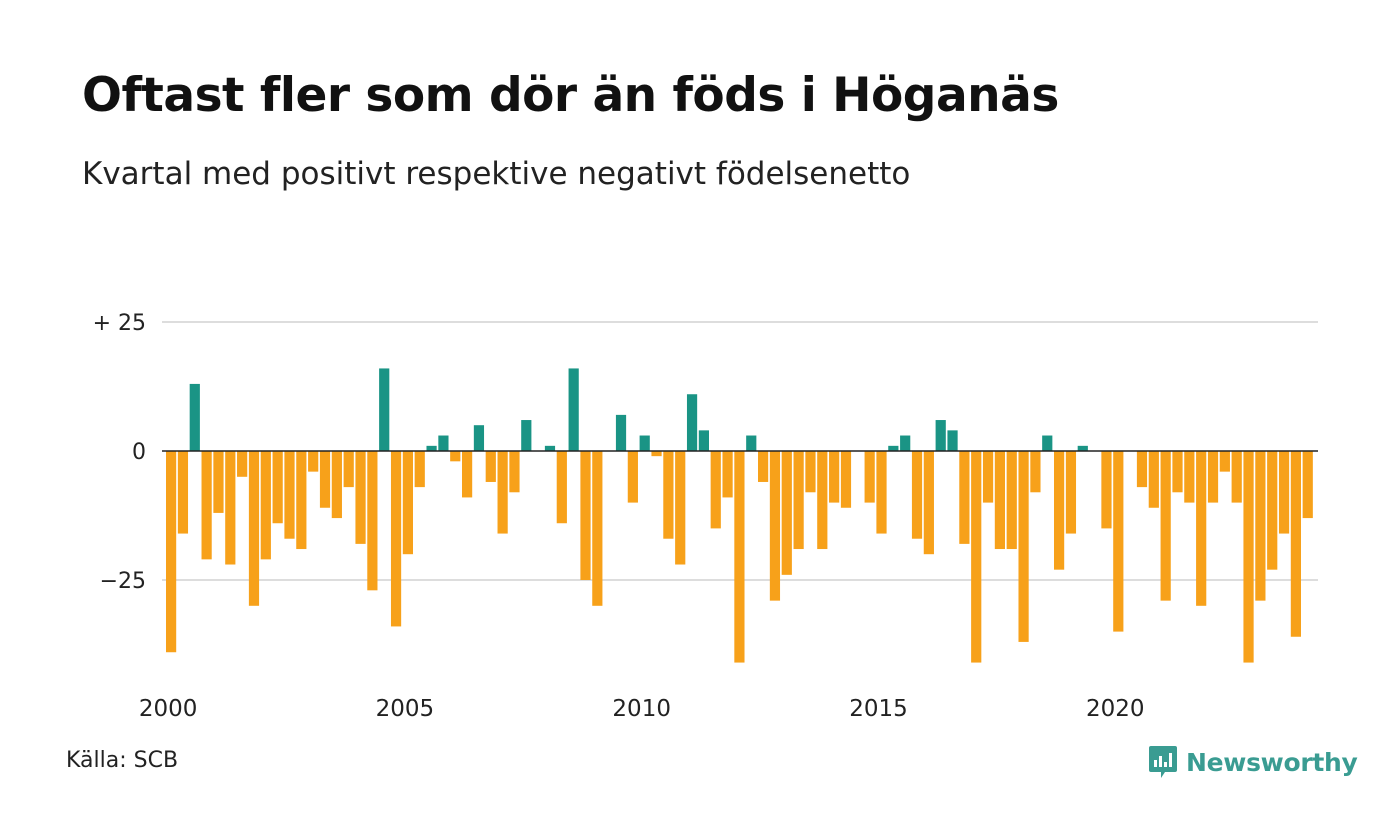 This screenshot has width=1400, height=840. Describe the element at coordinates (1163, 762) in the screenshot. I see `newsworthy-logo-icon` at that location.